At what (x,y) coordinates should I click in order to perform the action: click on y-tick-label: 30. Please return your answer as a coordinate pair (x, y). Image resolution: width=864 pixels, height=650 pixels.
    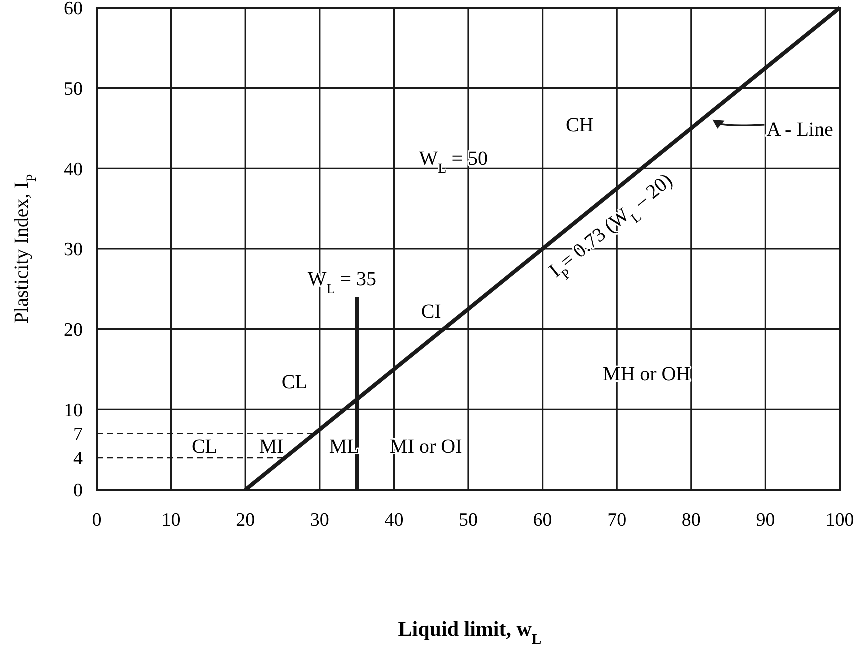
    Looking at the image, I should click on (73, 250).